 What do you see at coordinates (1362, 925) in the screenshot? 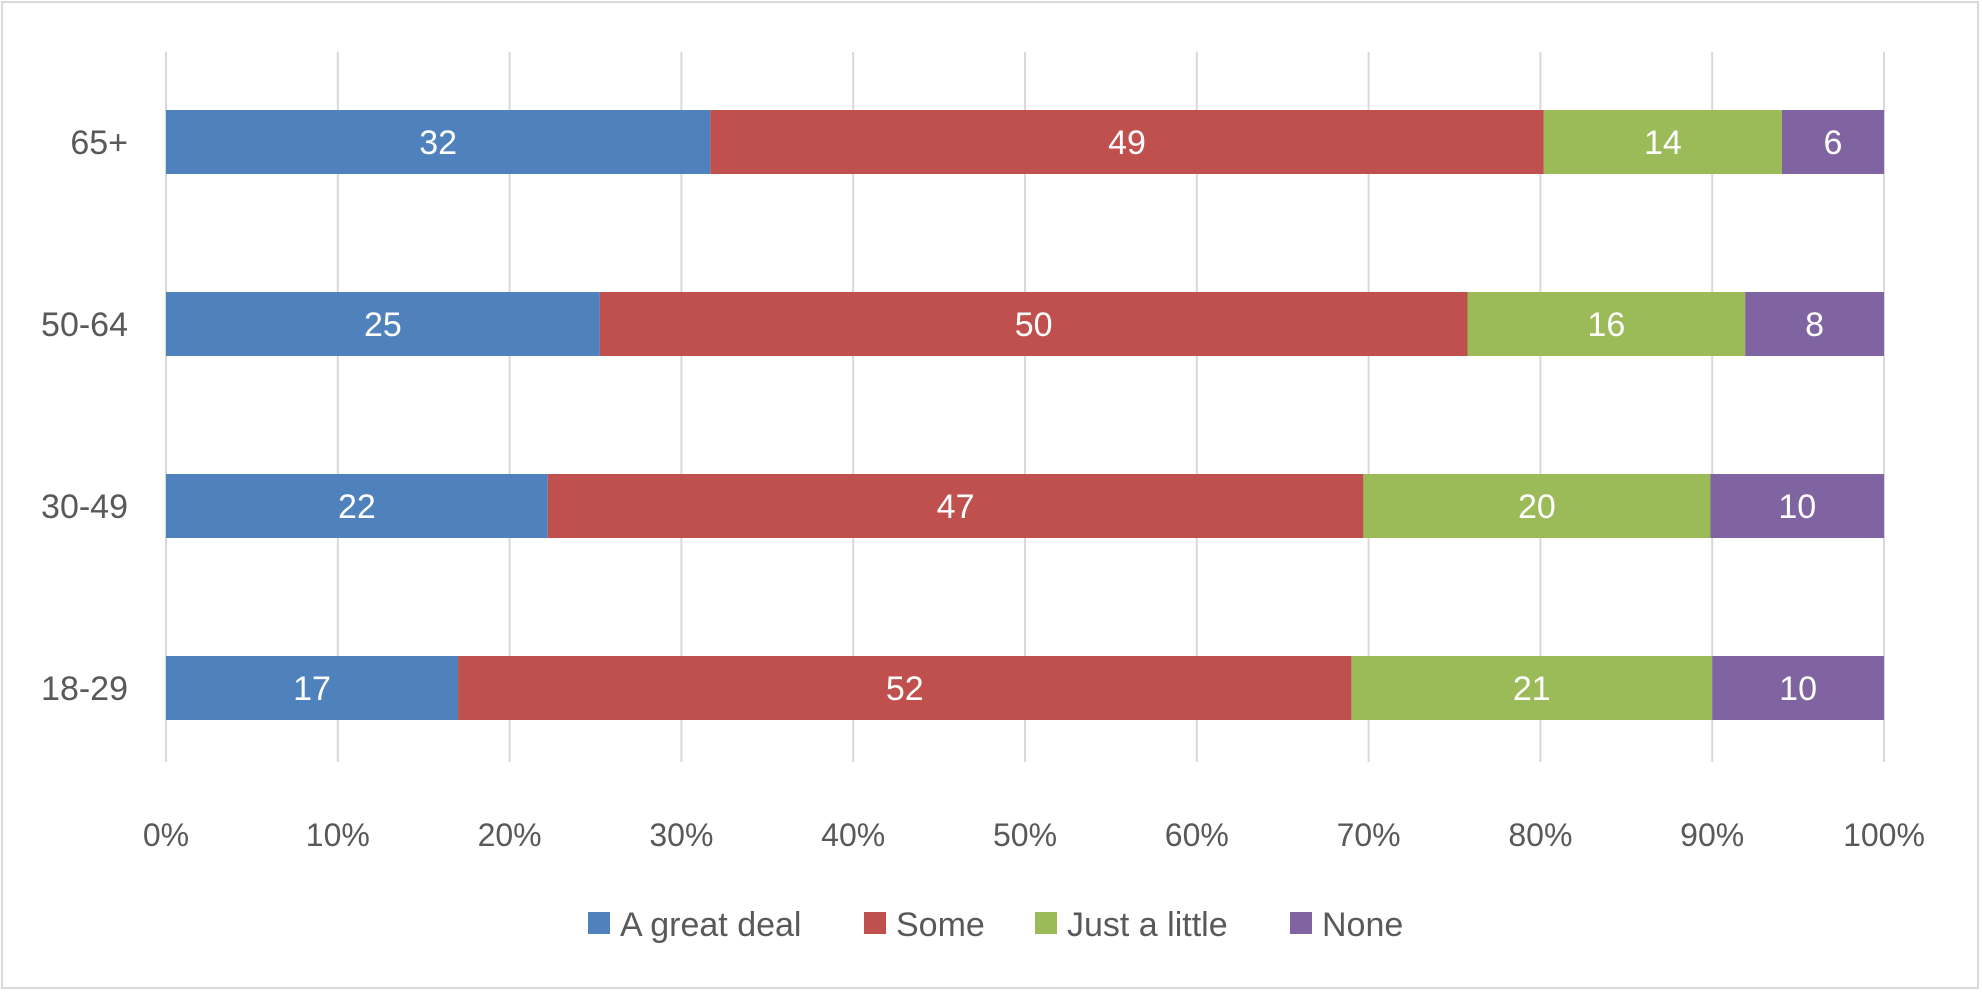
I see `legend-label: None` at bounding box center [1362, 925].